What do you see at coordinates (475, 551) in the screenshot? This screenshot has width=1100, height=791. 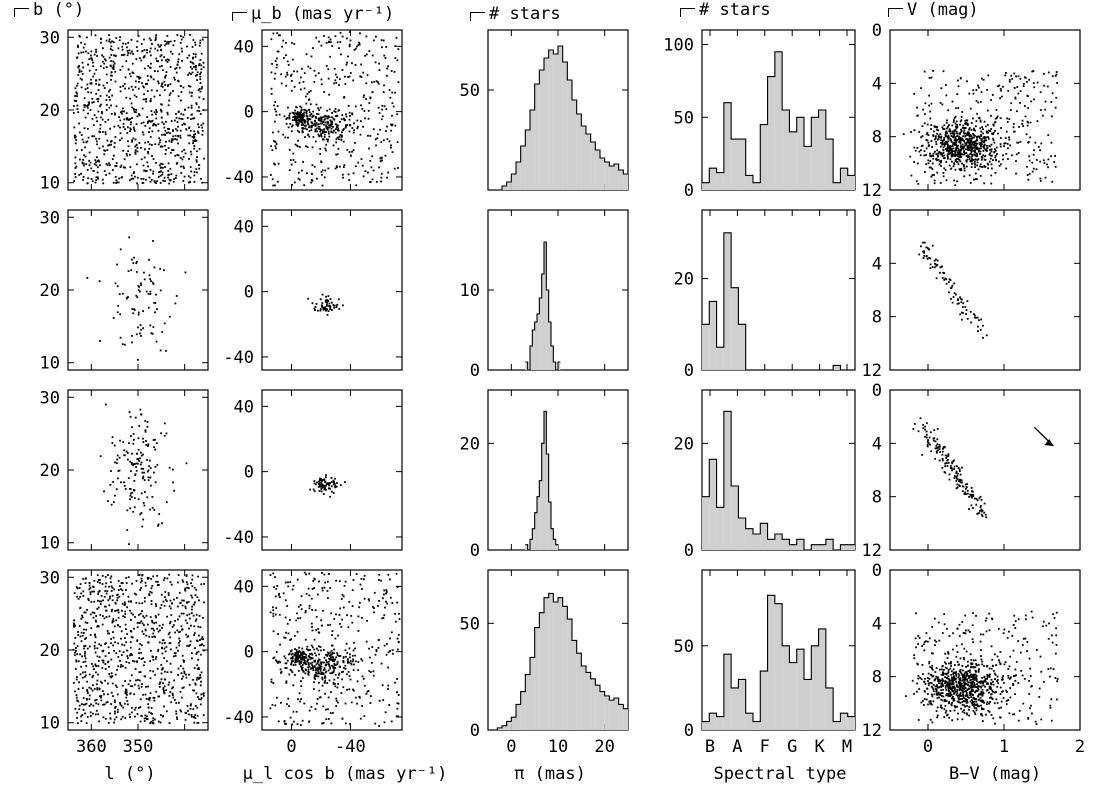 I see `plx-ytick-2-0-label: 0` at bounding box center [475, 551].